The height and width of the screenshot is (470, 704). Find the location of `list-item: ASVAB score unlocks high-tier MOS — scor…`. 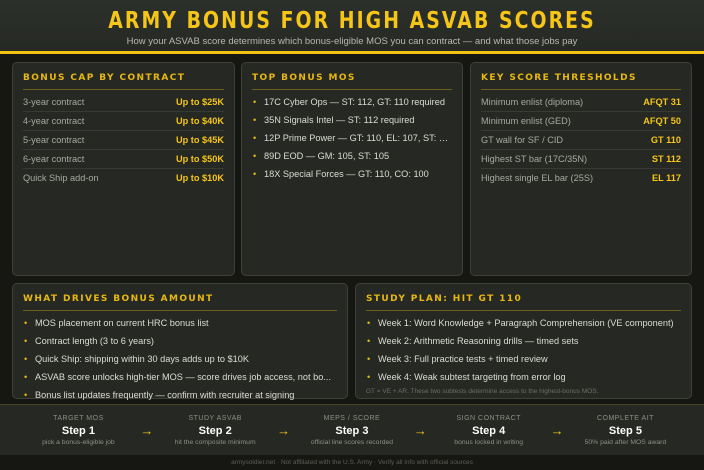

list-item: ASVAB score unlocks high-tier MOS — scor… is located at coordinates (180, 377).